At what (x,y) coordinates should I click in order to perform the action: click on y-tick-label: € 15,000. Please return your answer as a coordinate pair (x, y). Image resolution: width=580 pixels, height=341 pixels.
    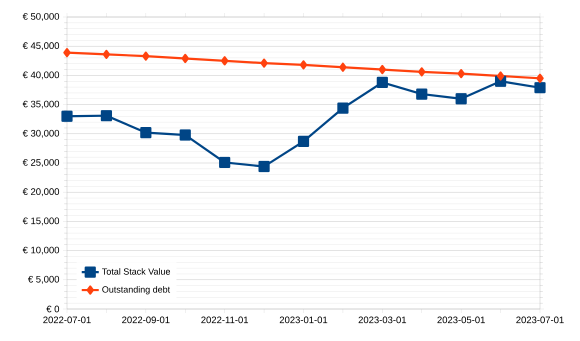
    Looking at the image, I should click on (41, 221).